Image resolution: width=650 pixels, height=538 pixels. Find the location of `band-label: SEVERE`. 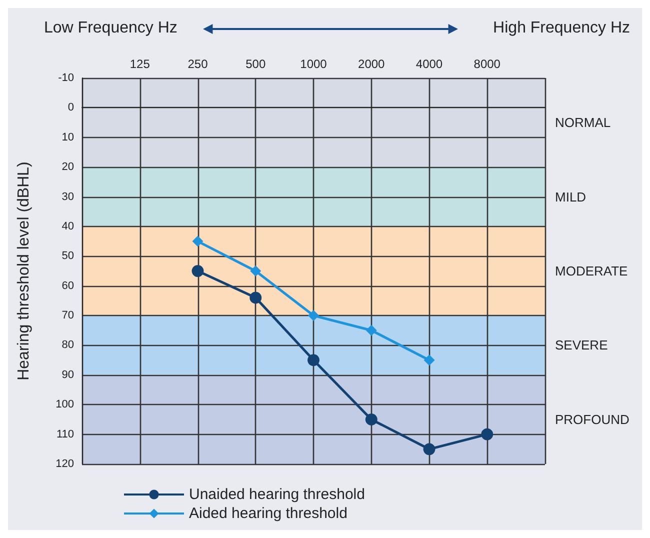

band-label: SEVERE is located at coordinates (581, 345).